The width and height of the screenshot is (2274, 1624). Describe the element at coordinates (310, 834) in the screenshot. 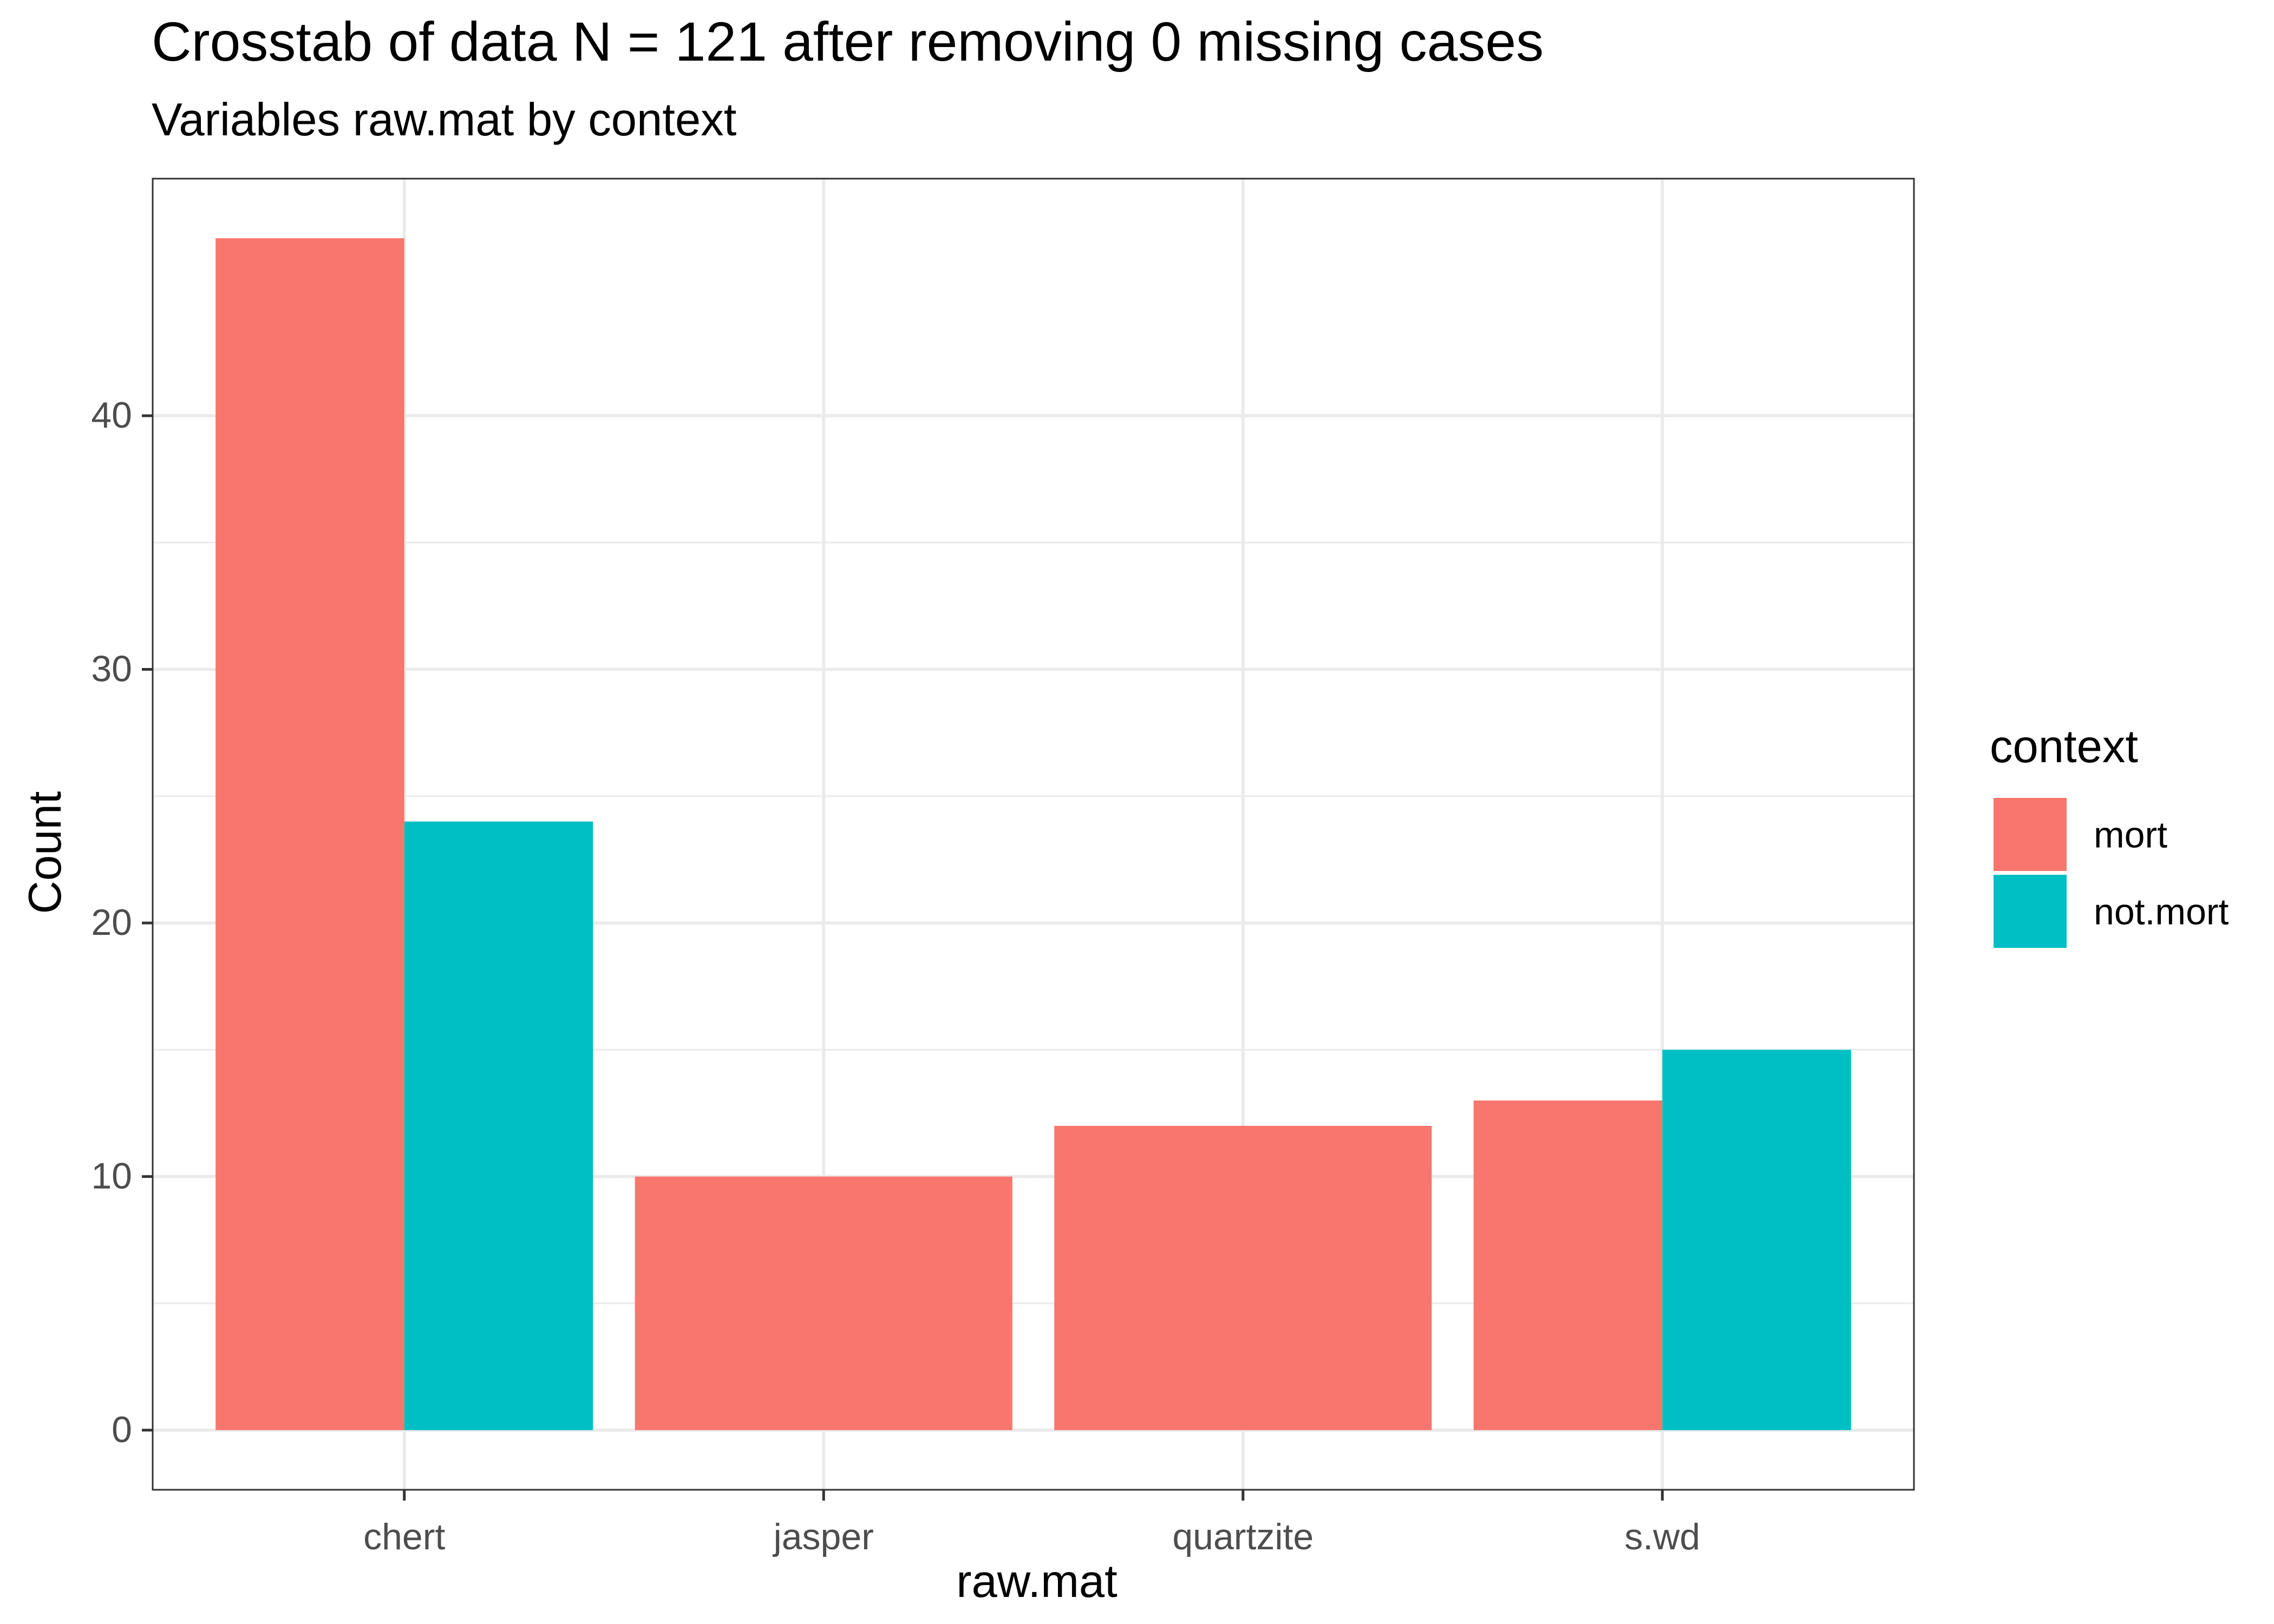

I see `bar-chert-mort` at that location.